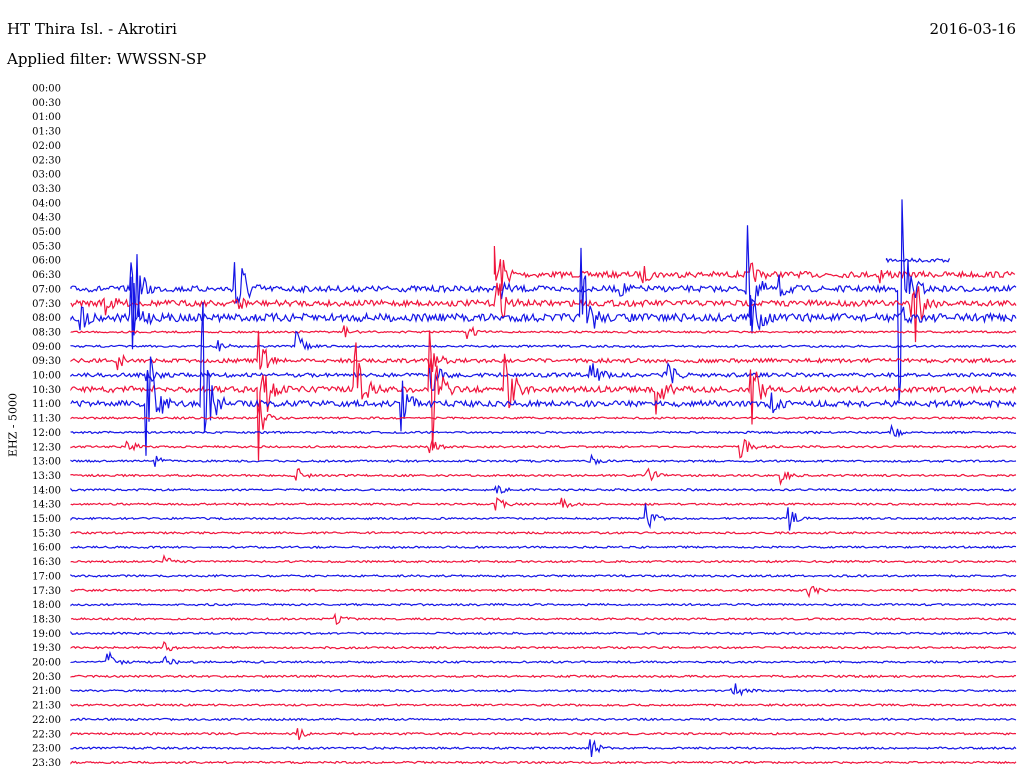 This screenshot has width=1024, height=780. Describe the element at coordinates (46, 218) in the screenshot. I see `time-tick-label: 04:30` at that location.